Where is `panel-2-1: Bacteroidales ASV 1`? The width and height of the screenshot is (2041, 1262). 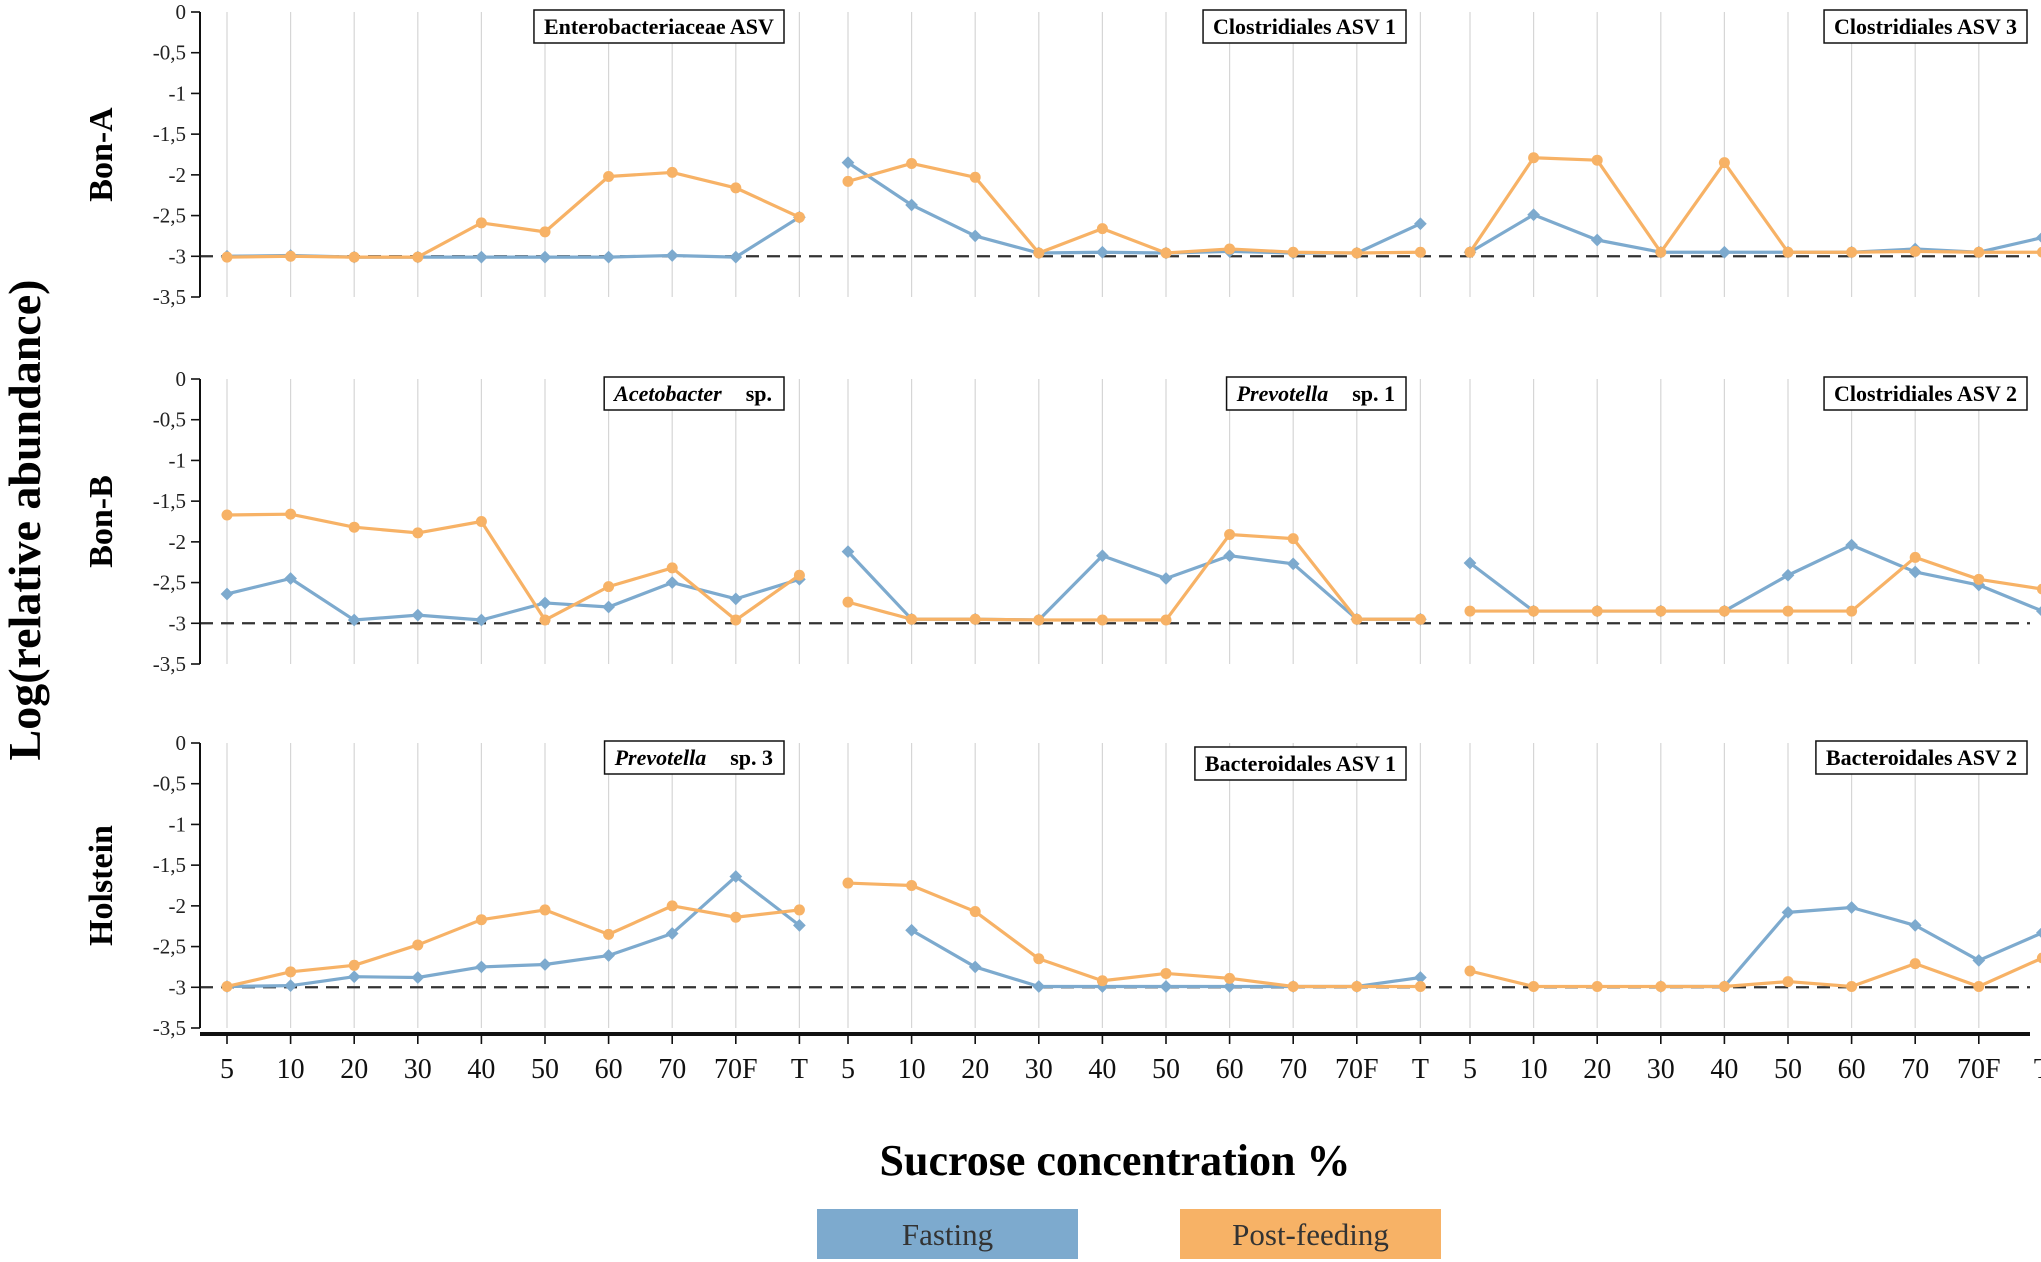
panel-2-1: Bacteroidales ASV 1 is located at coordinates (1134, 869).